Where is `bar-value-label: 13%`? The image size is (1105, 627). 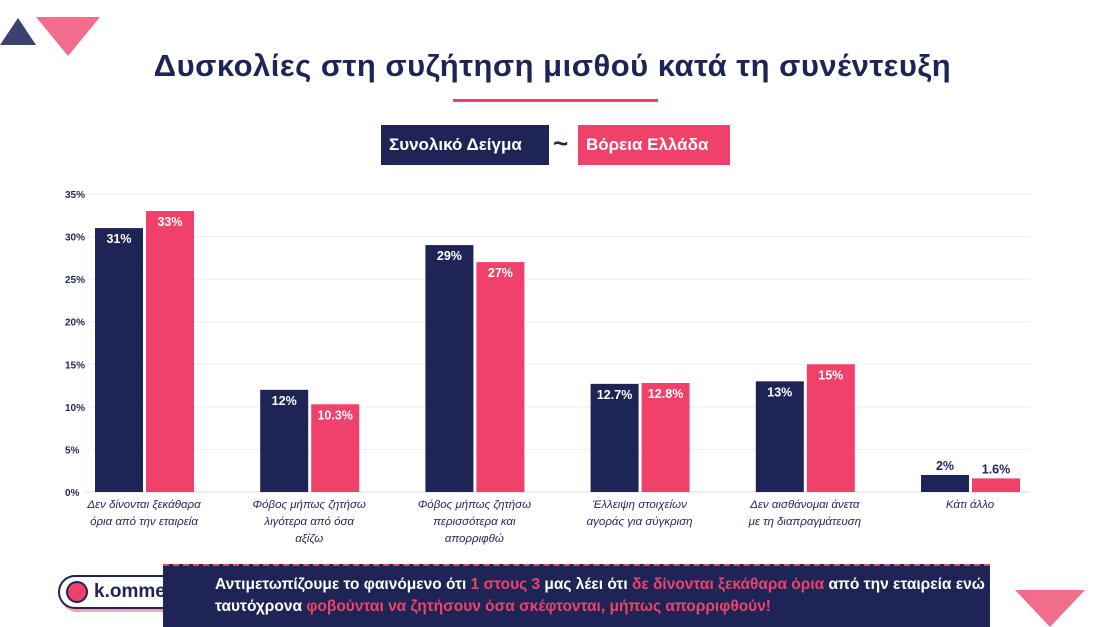 bar-value-label: 13% is located at coordinates (779, 392).